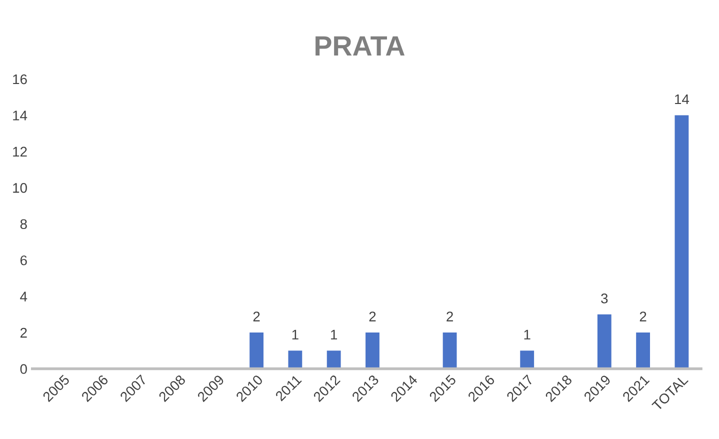  I want to click on y-tick-label: 2, so click(23, 333).